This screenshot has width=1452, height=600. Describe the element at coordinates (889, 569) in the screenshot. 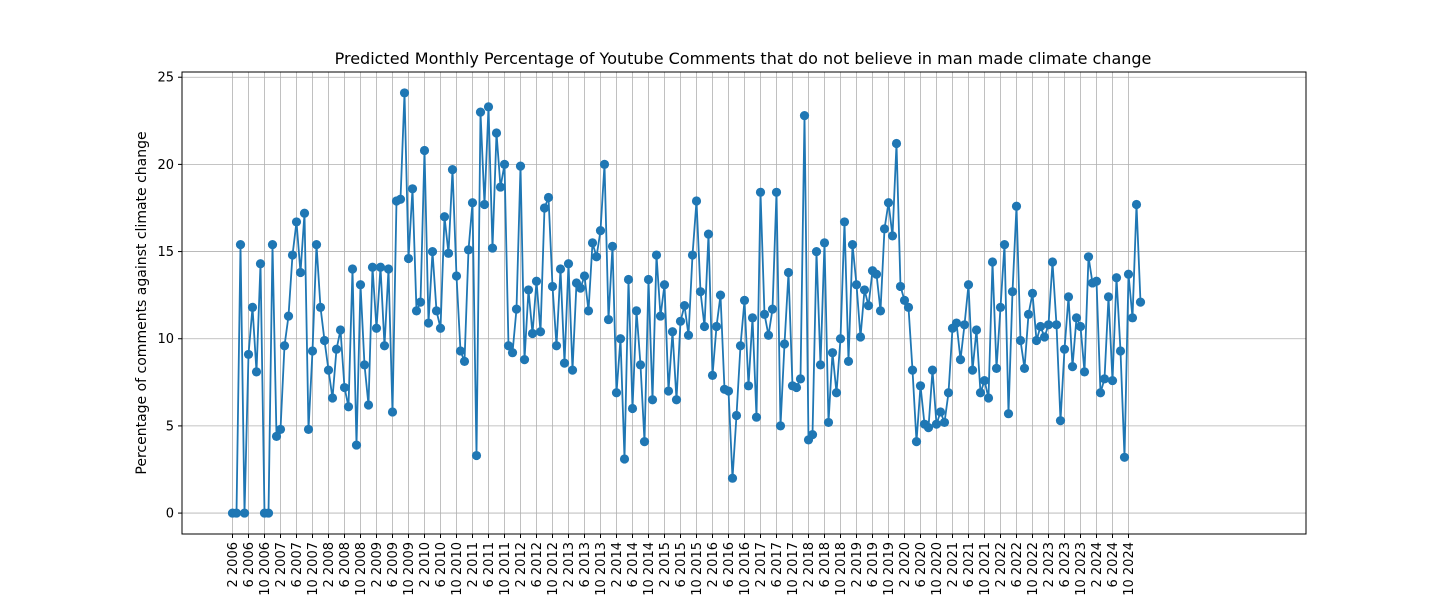

I see `x-tick-label: 10 2019` at that location.